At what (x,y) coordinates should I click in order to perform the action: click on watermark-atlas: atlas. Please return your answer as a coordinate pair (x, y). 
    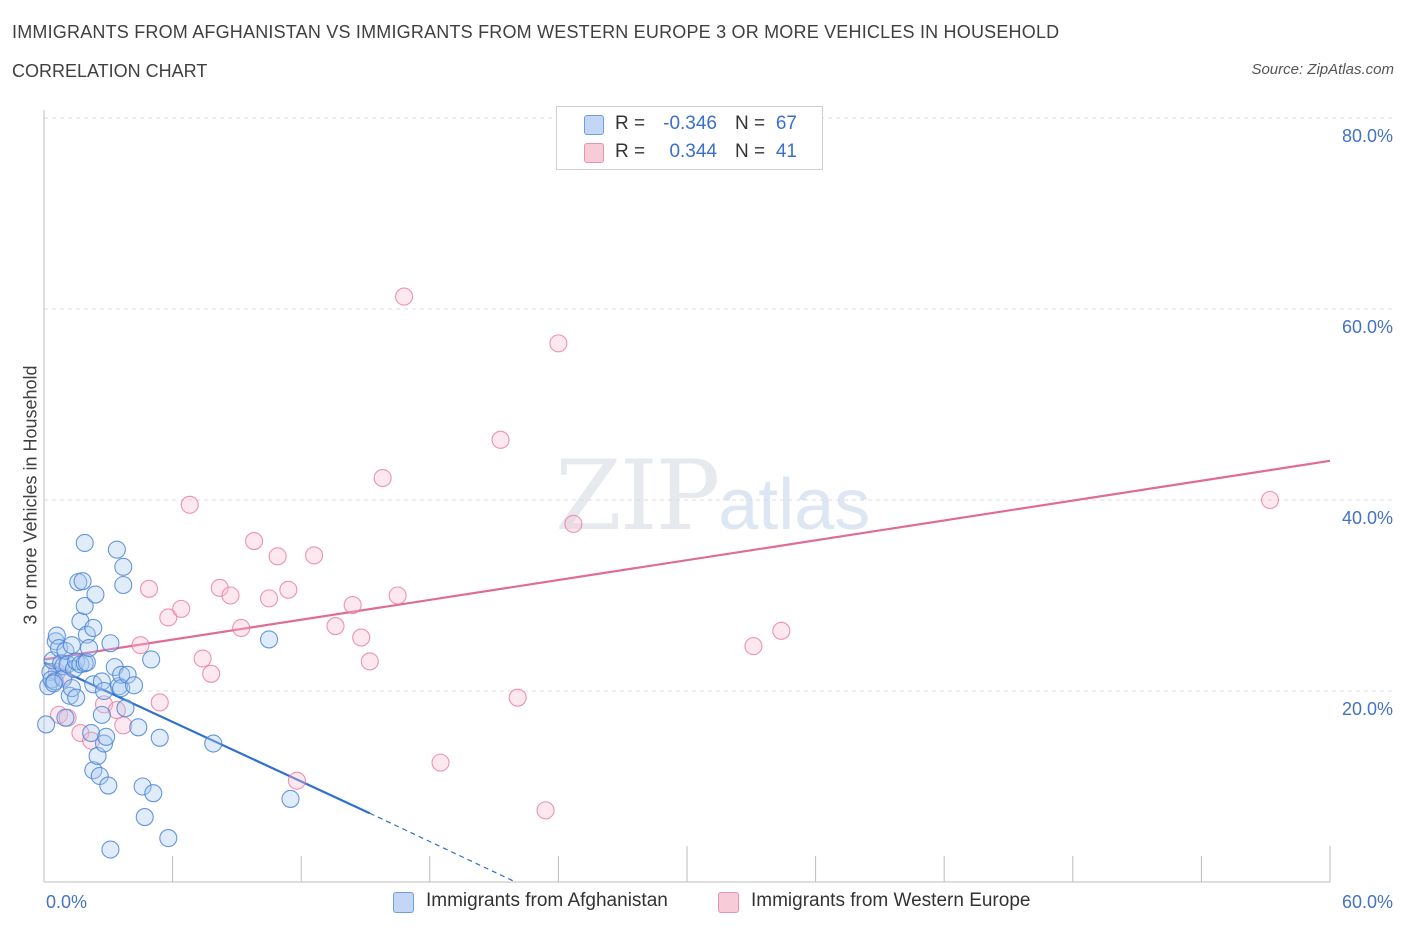
    Looking at the image, I should click on (794, 505).